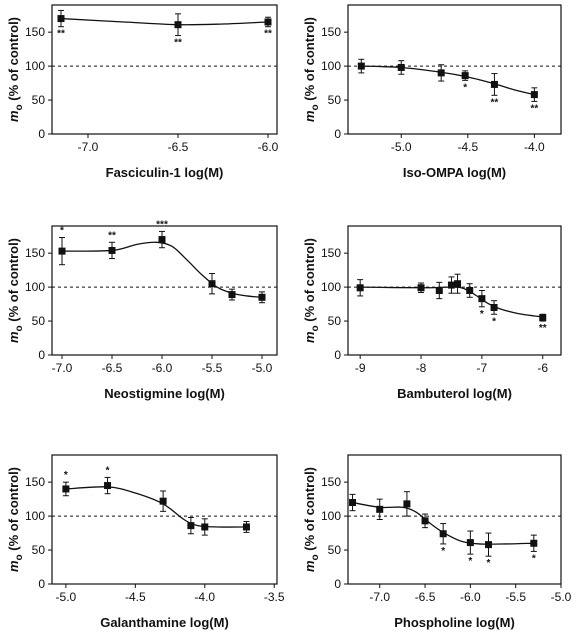 This screenshot has width=577, height=640. Describe the element at coordinates (421, 368) in the screenshot. I see `x-tick-label: -8` at that location.